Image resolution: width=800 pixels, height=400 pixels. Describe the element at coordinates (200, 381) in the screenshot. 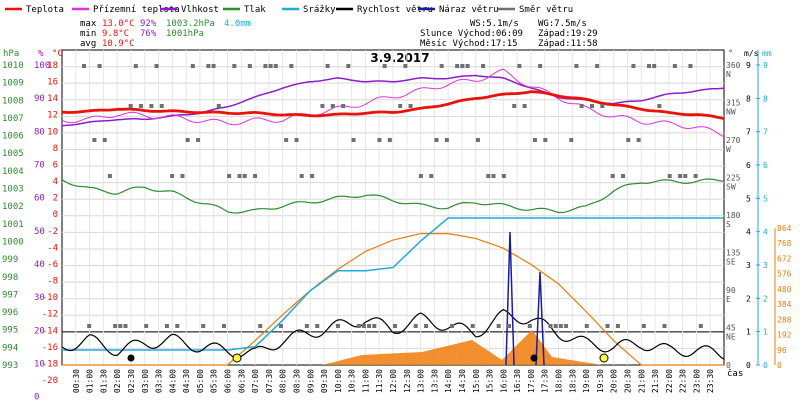

I see `time-tick-label: 05:00` at that location.